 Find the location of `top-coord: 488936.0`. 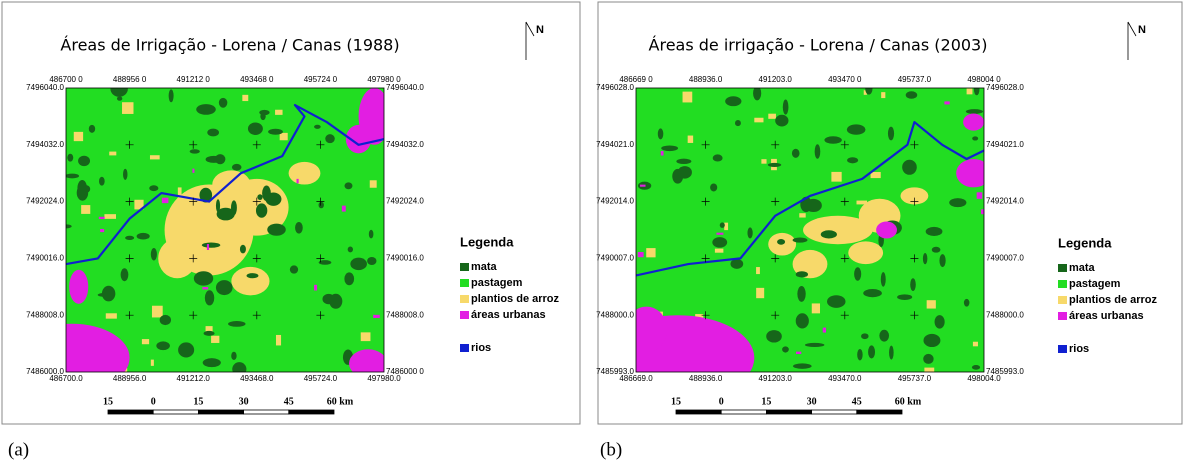

top-coord: 488936.0 is located at coordinates (706, 79).